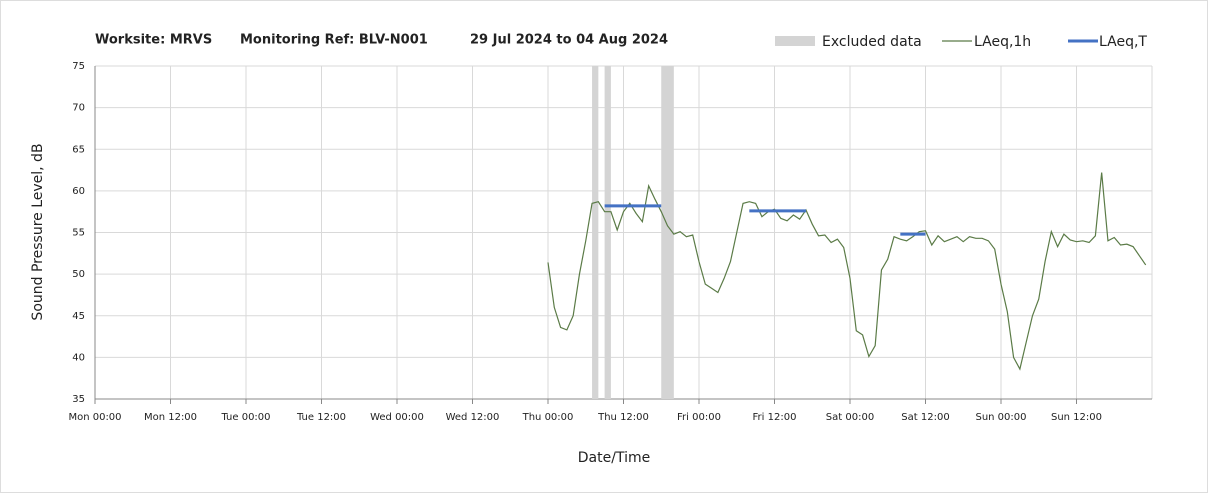  What do you see at coordinates (78, 149) in the screenshot?
I see `y-tick-label: 65` at bounding box center [78, 149].